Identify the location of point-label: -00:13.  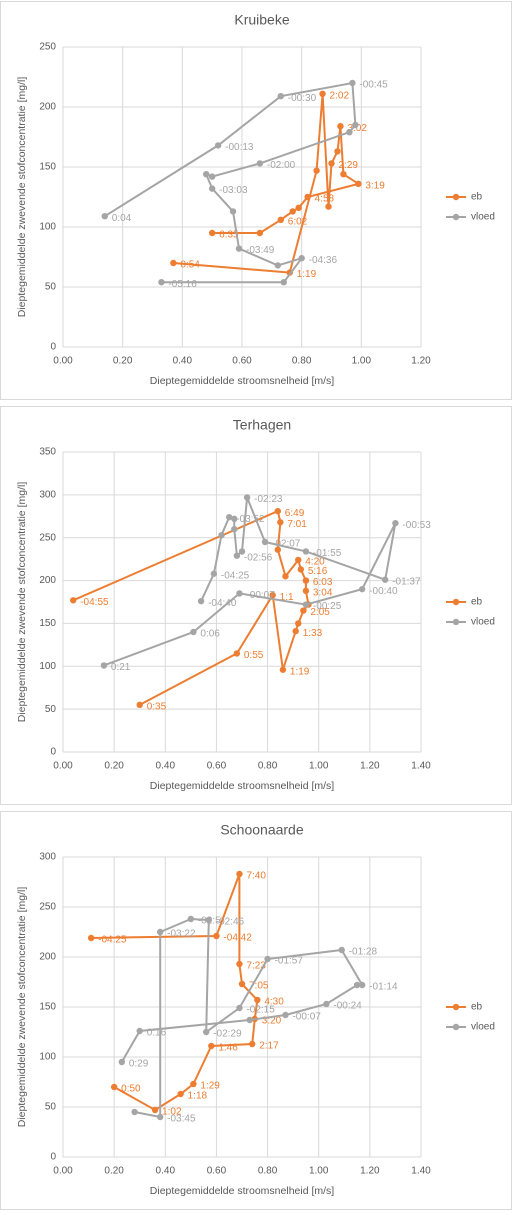
(239, 147).